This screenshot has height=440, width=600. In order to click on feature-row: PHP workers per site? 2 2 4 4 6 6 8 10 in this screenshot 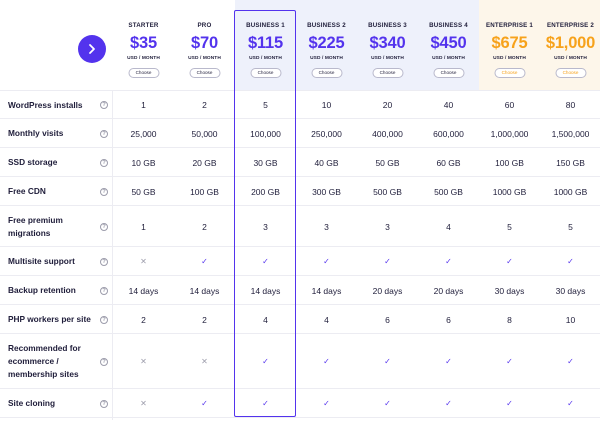, I will do `click(300, 318)`.